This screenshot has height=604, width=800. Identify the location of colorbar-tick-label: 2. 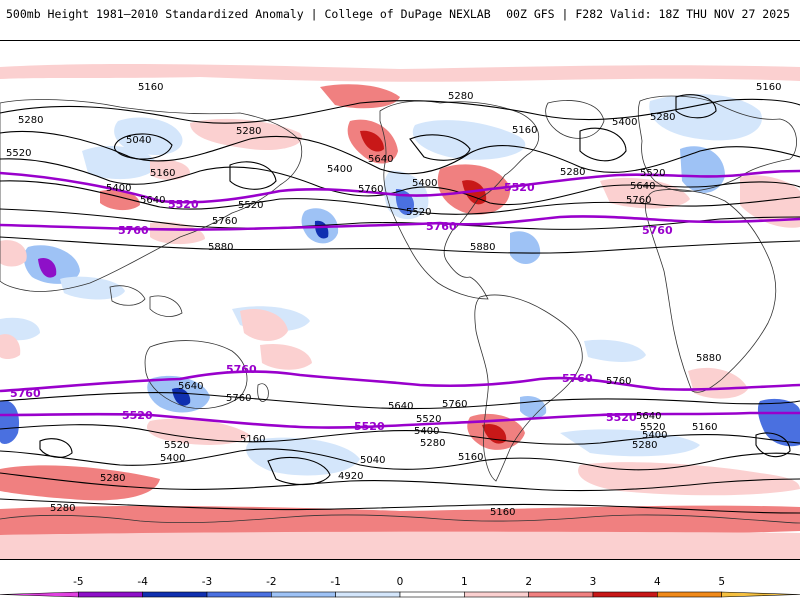
(528, 582).